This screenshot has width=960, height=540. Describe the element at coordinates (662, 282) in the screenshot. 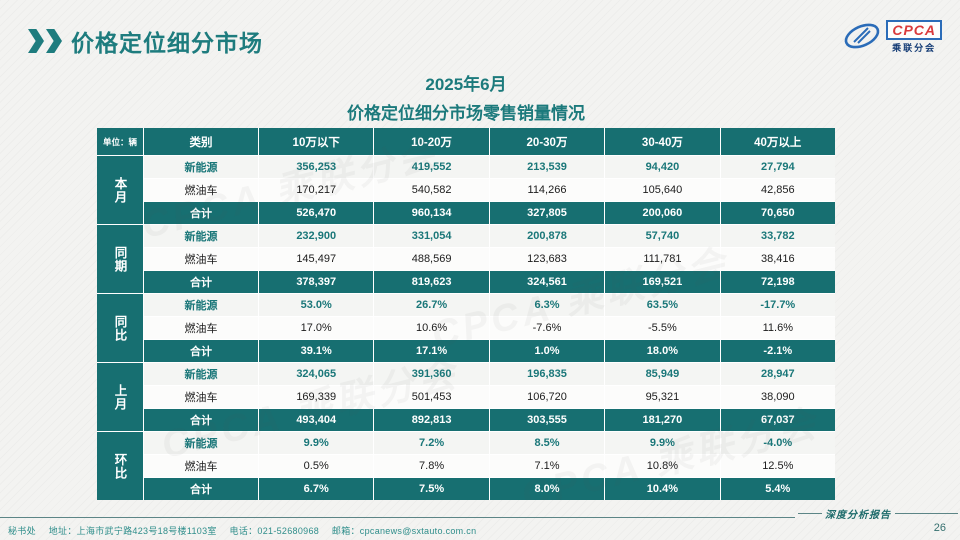

I see `table-cell: 169,521` at that location.